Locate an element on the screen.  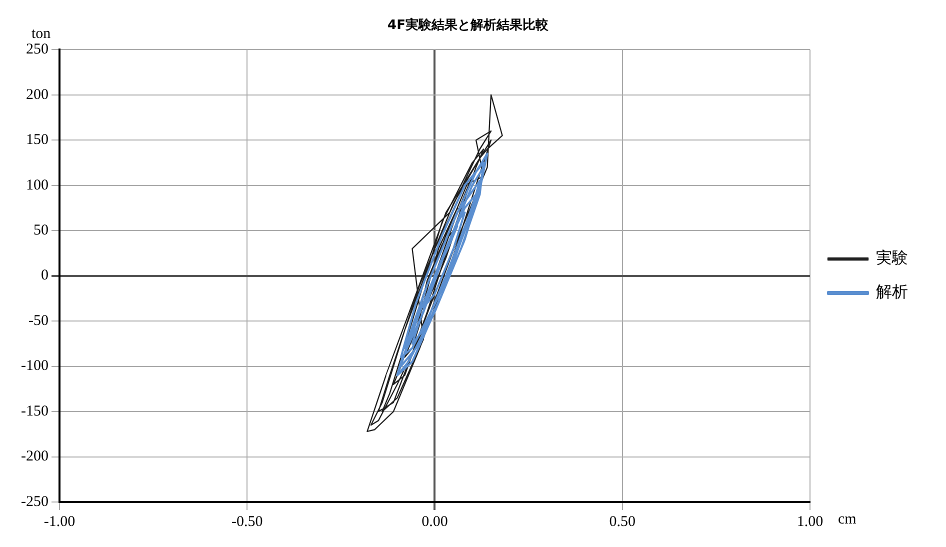
y-tick-label: 100 is located at coordinates (37, 185).